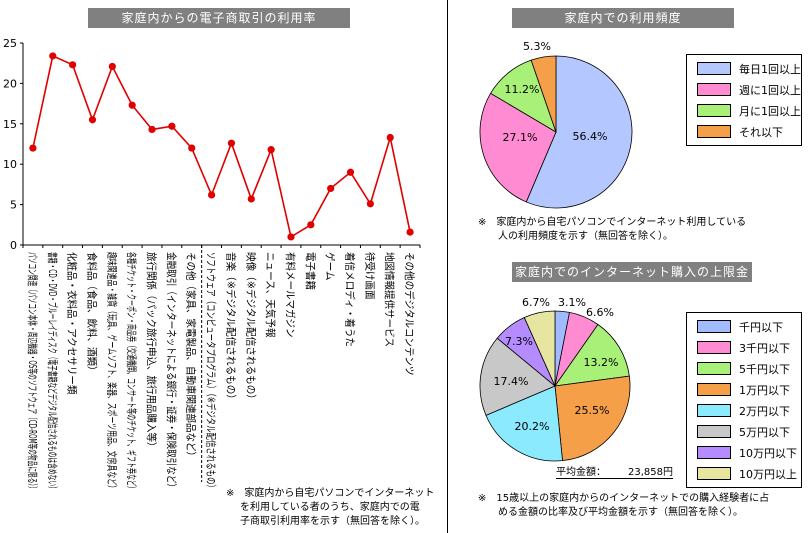  Describe the element at coordinates (572, 302) in the screenshot. I see `slice-value-label: 3.1%` at that location.